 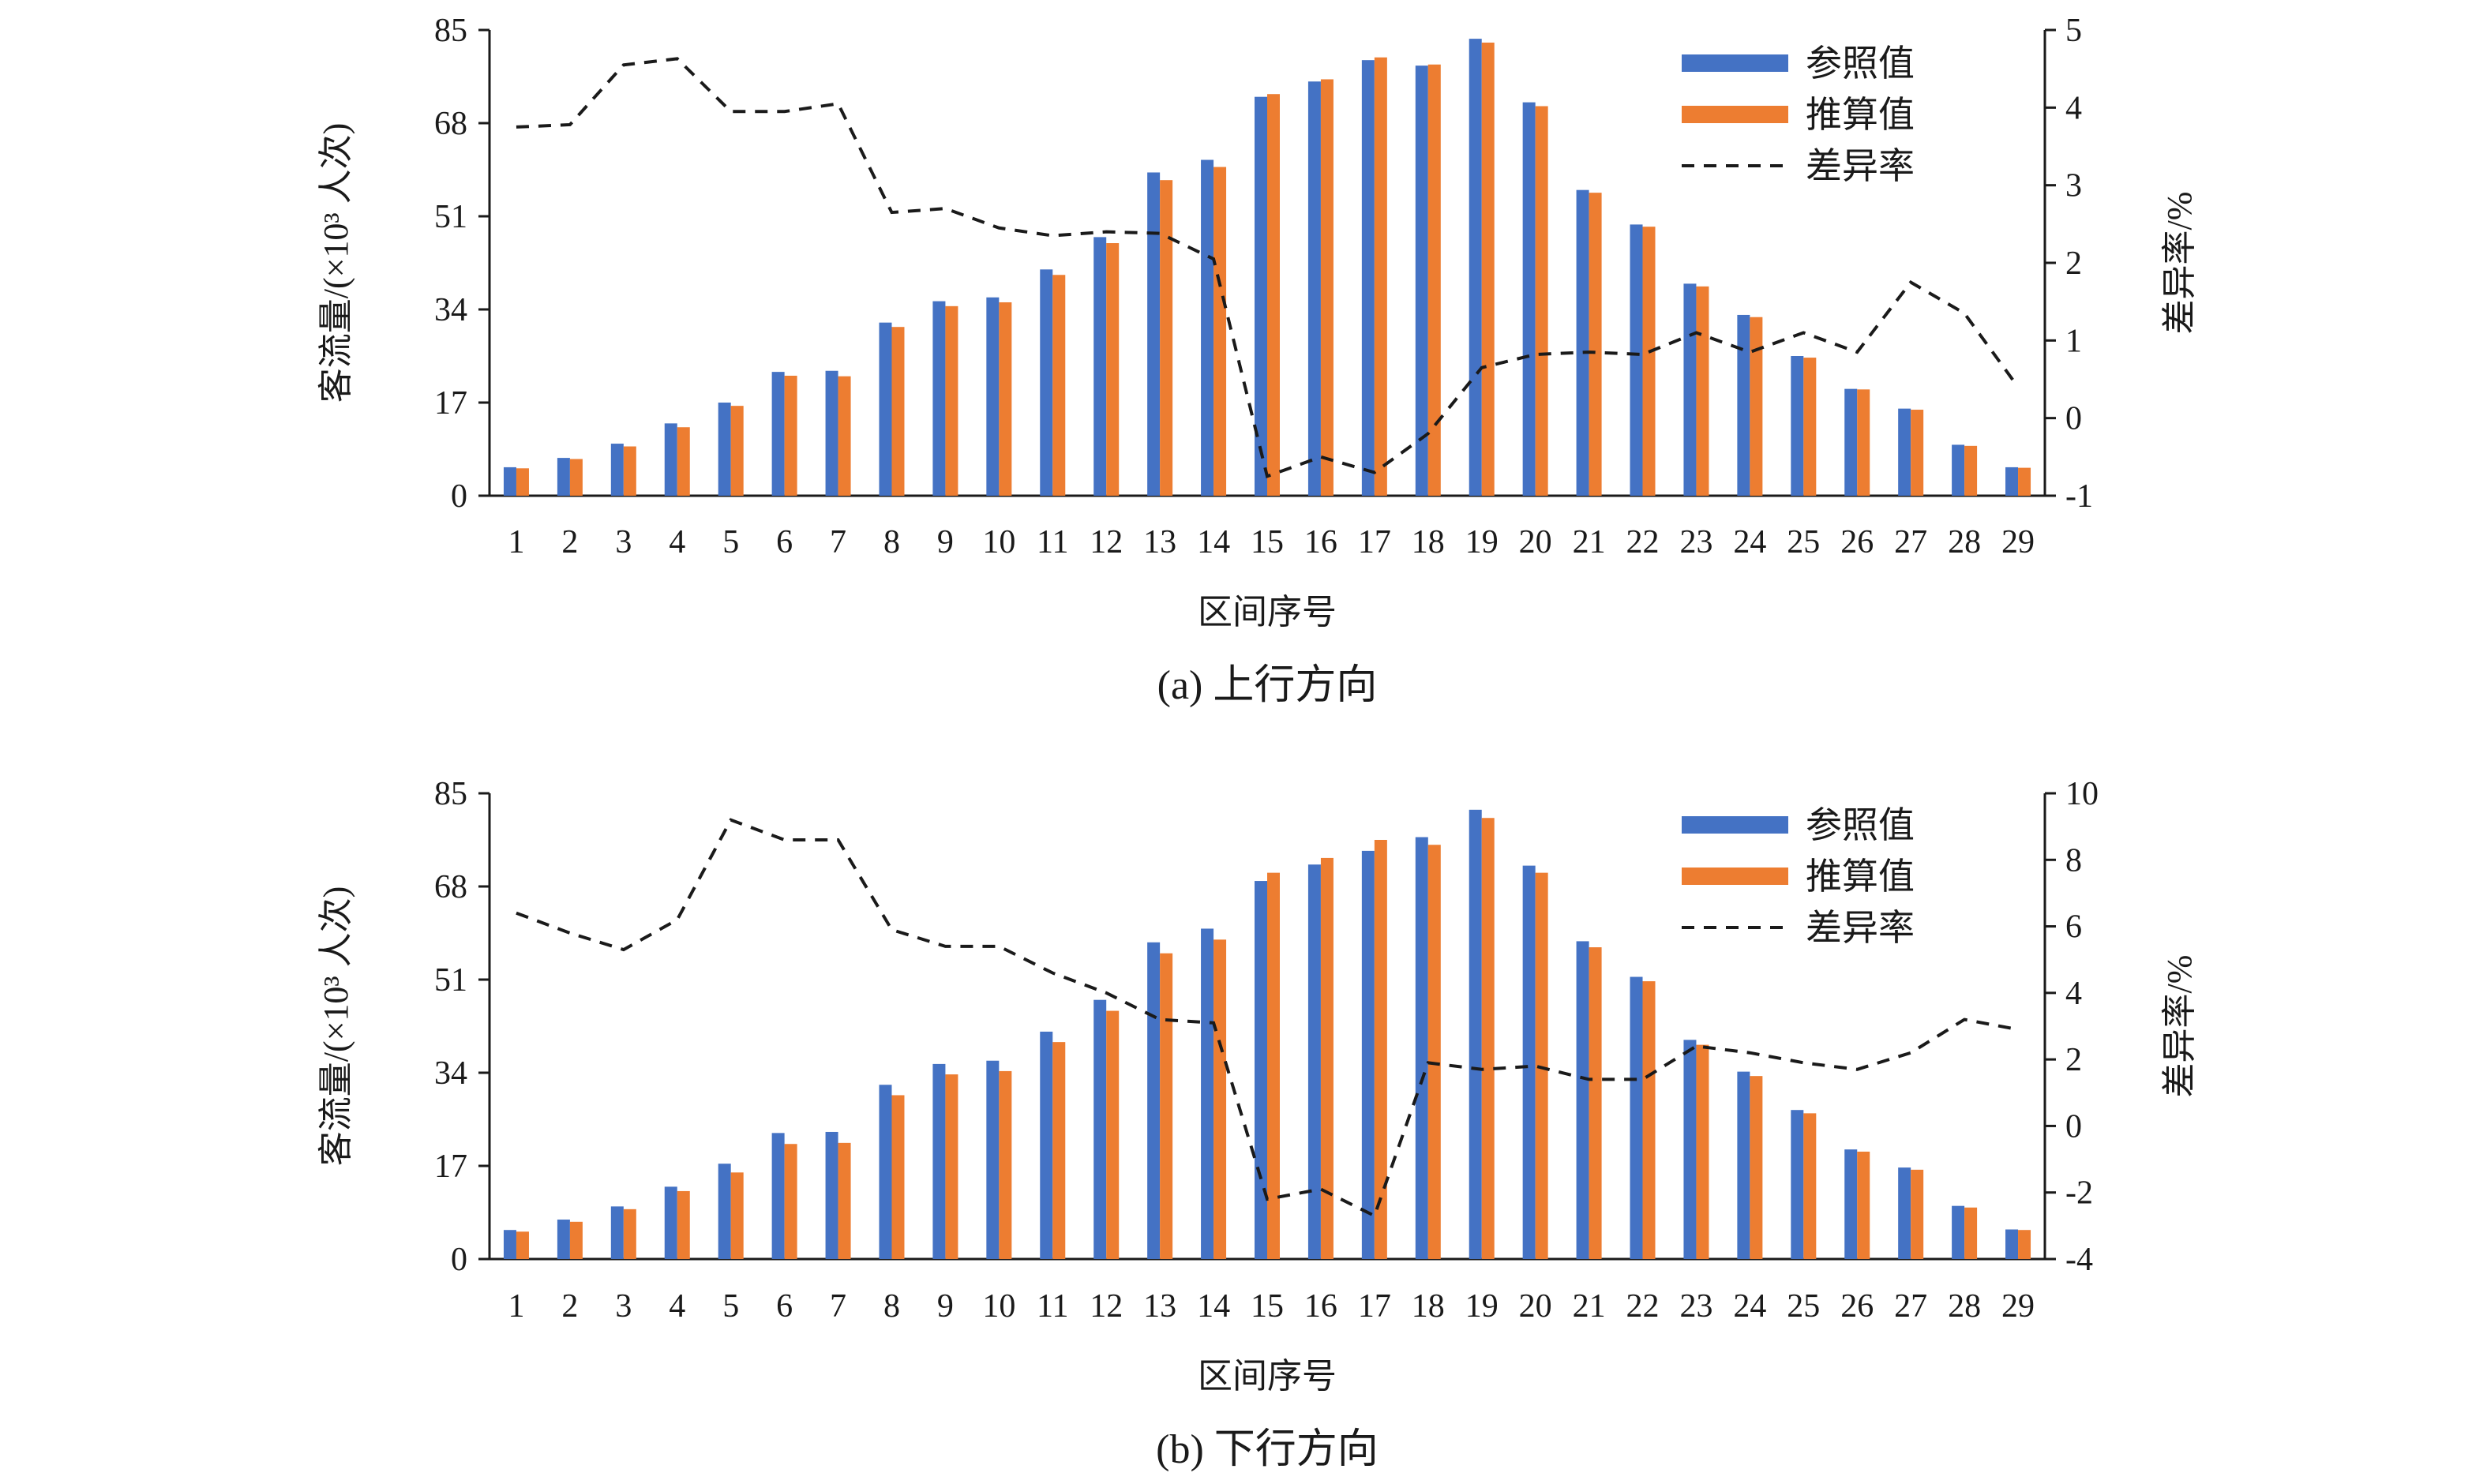 I want to click on x-tick-label: 14, so click(x=1213, y=1306).